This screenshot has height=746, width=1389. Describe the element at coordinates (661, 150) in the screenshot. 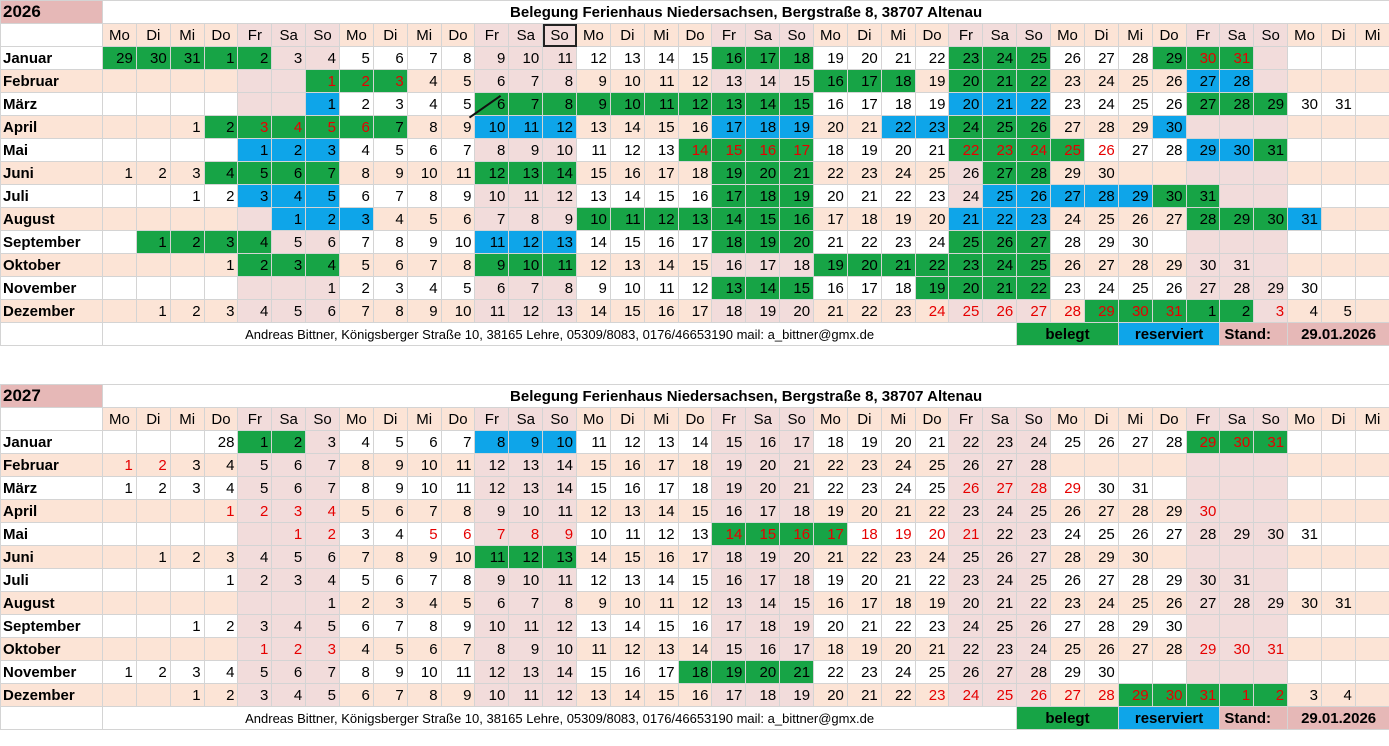

I see `day-cell: 13` at that location.